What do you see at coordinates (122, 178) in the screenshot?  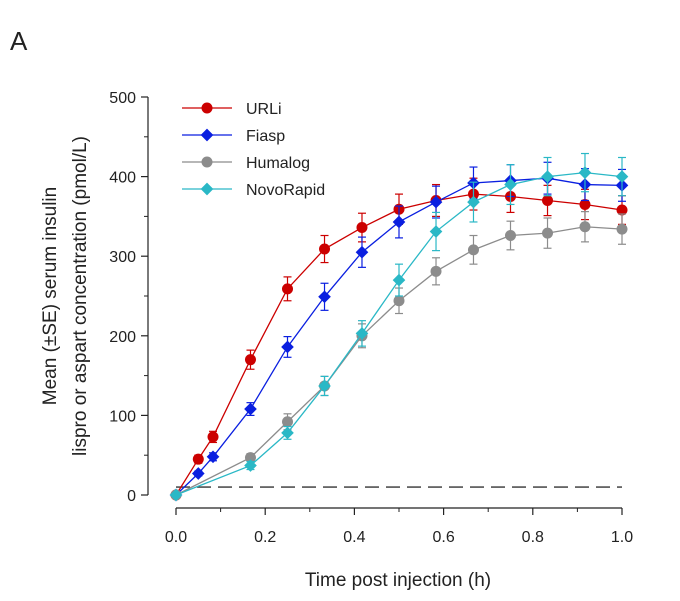 I see `y-tick-label: 400` at bounding box center [122, 178].